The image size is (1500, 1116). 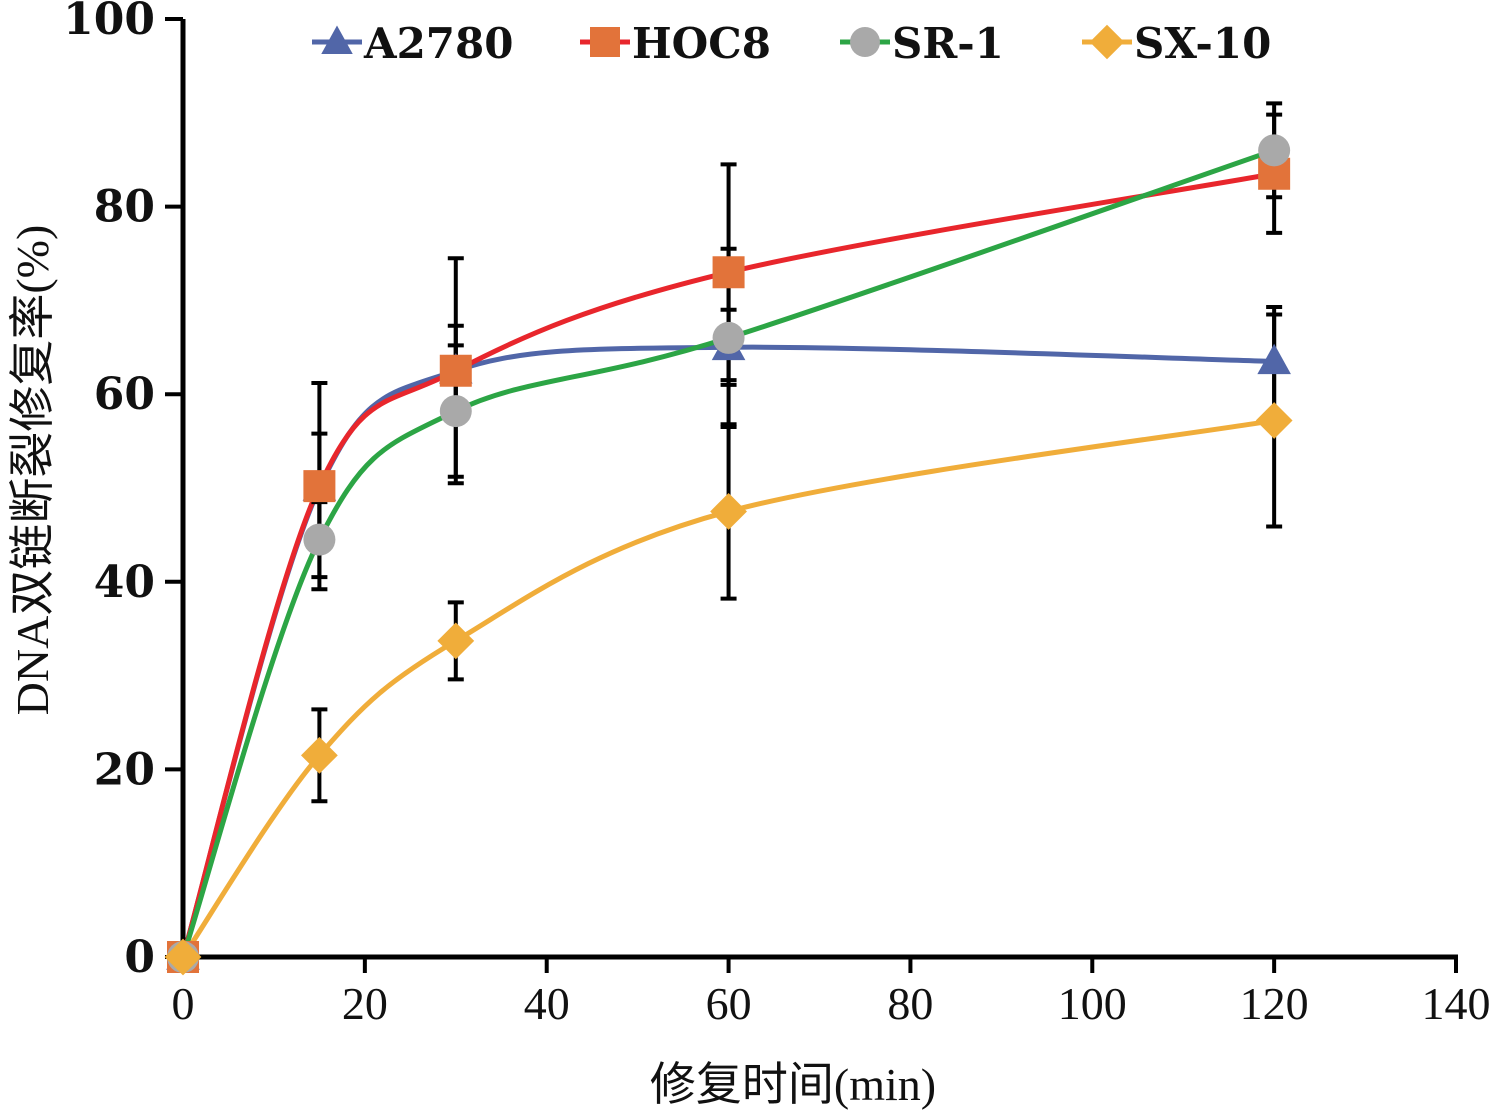 I want to click on y-tick-label: 20, so click(x=124, y=769).